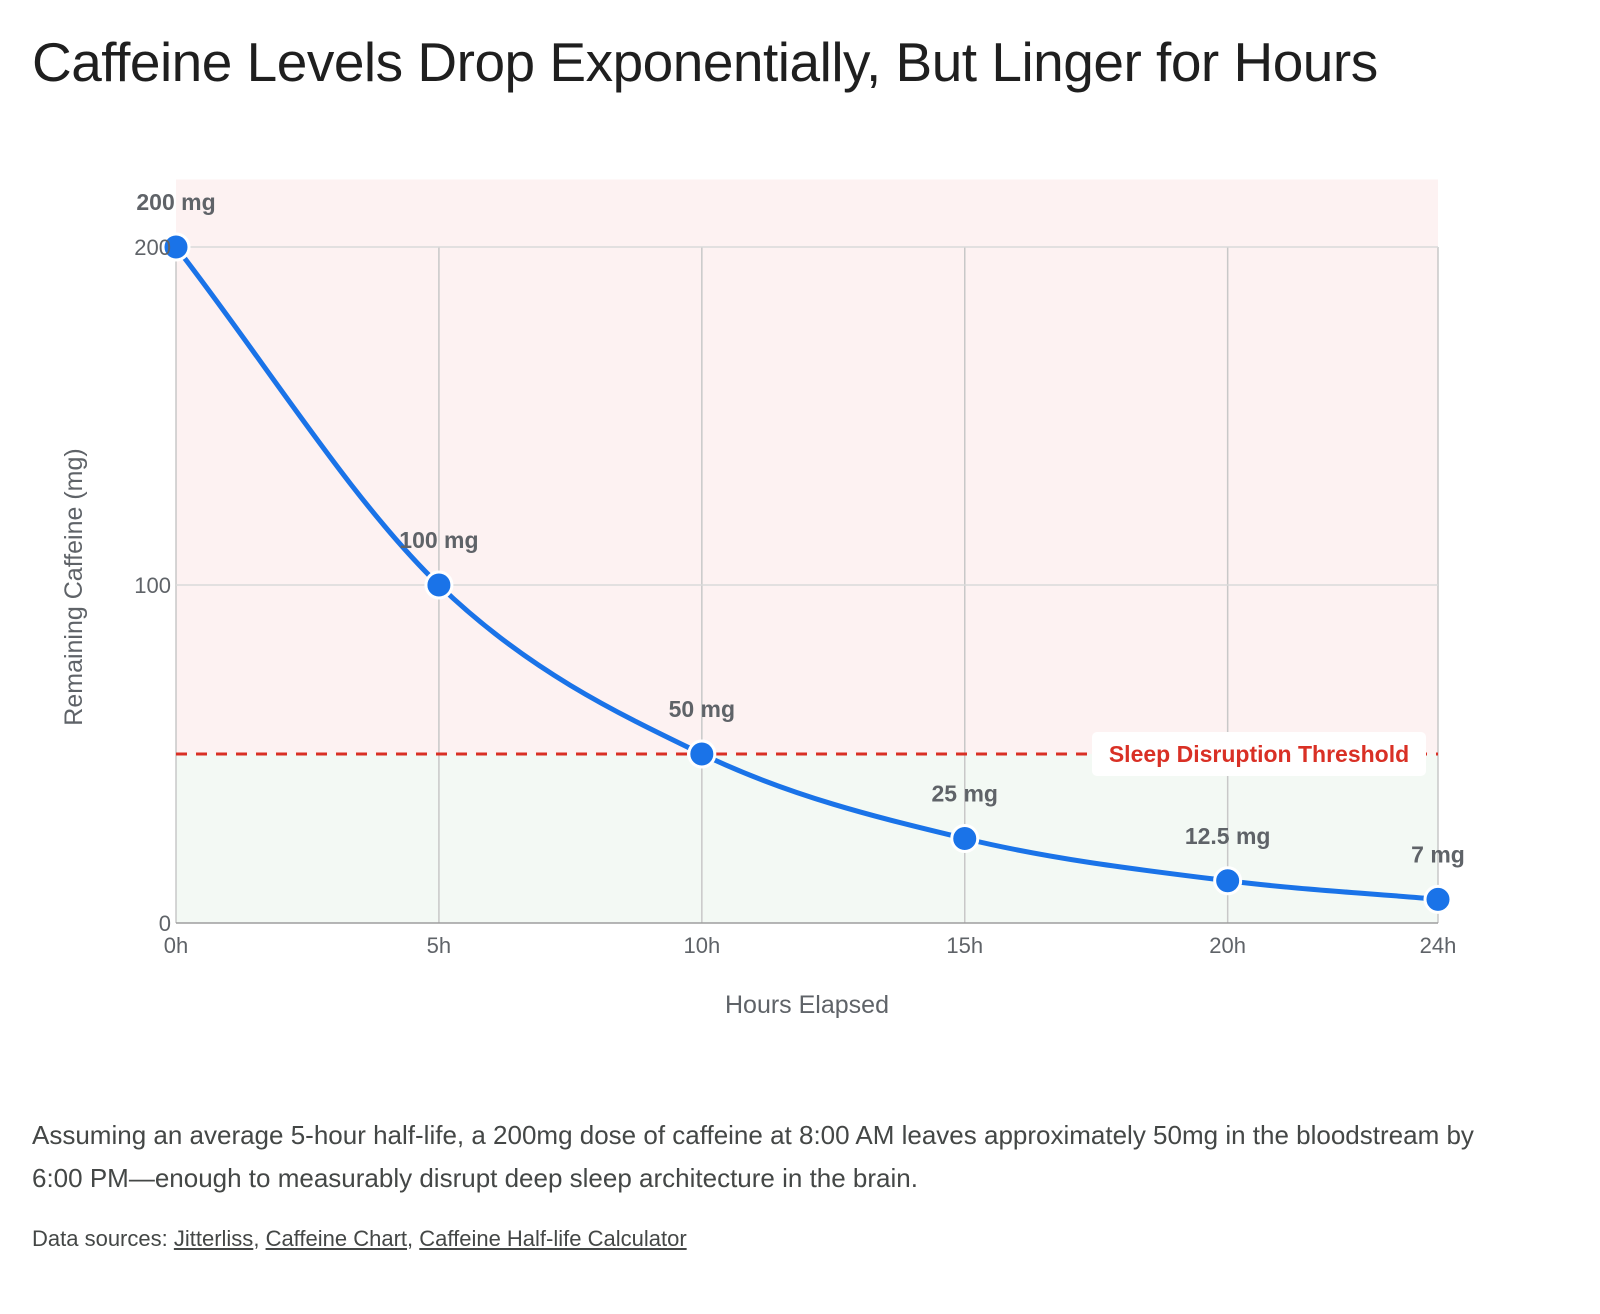 The width and height of the screenshot is (1600, 1314). Describe the element at coordinates (100, 1238) in the screenshot. I see `data-sources-label: Data sources:` at that location.